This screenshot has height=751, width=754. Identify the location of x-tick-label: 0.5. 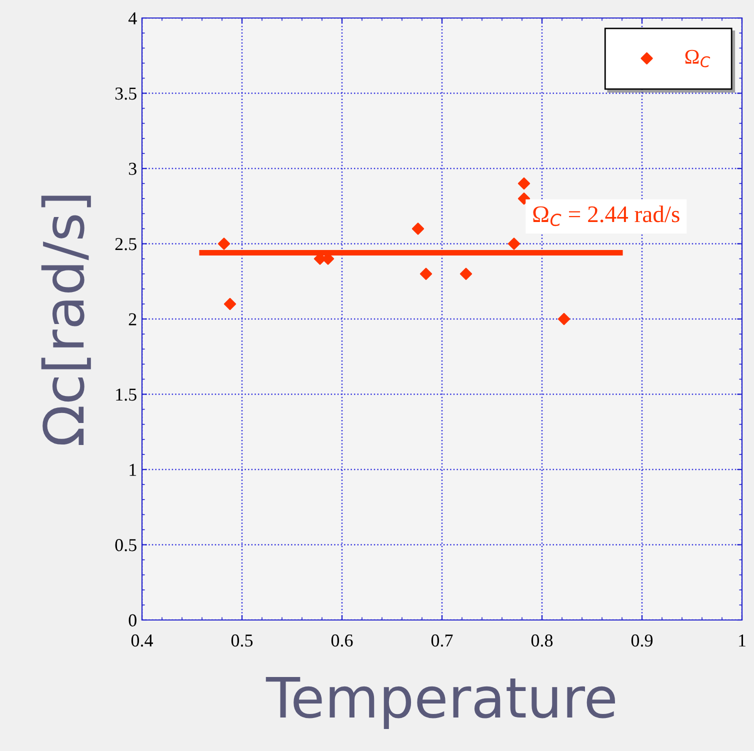
(242, 640).